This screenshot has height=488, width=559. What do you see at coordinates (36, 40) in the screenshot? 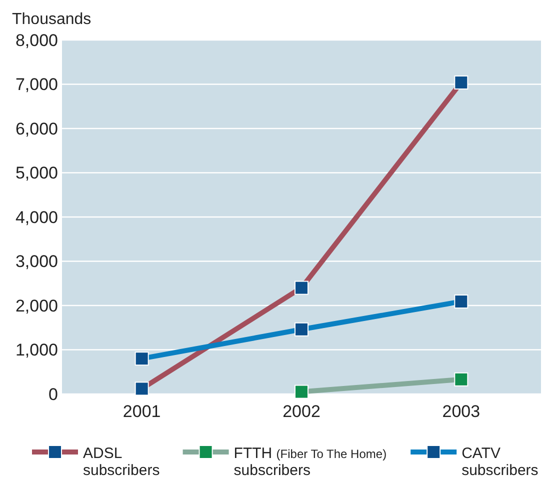
I see `y-tick-label: 8,000` at bounding box center [36, 40].